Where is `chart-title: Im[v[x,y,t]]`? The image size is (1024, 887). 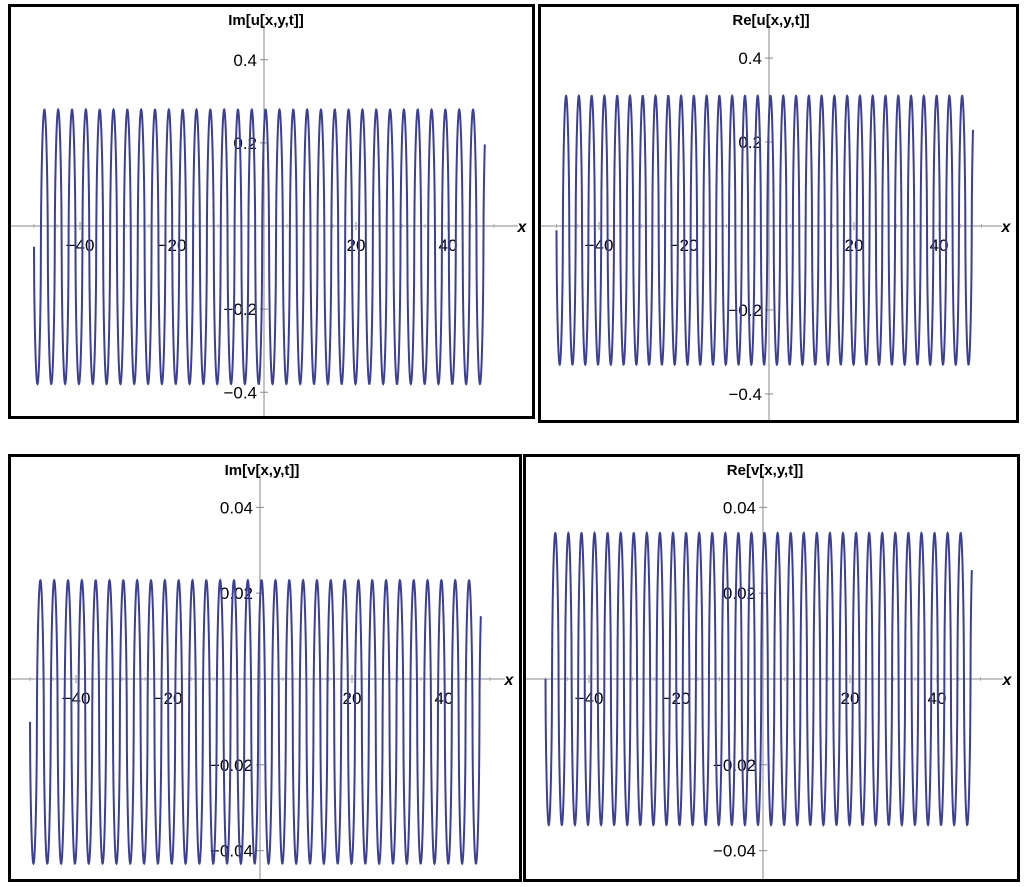
chart-title: Im[v[x,y,t]] is located at coordinates (262, 470).